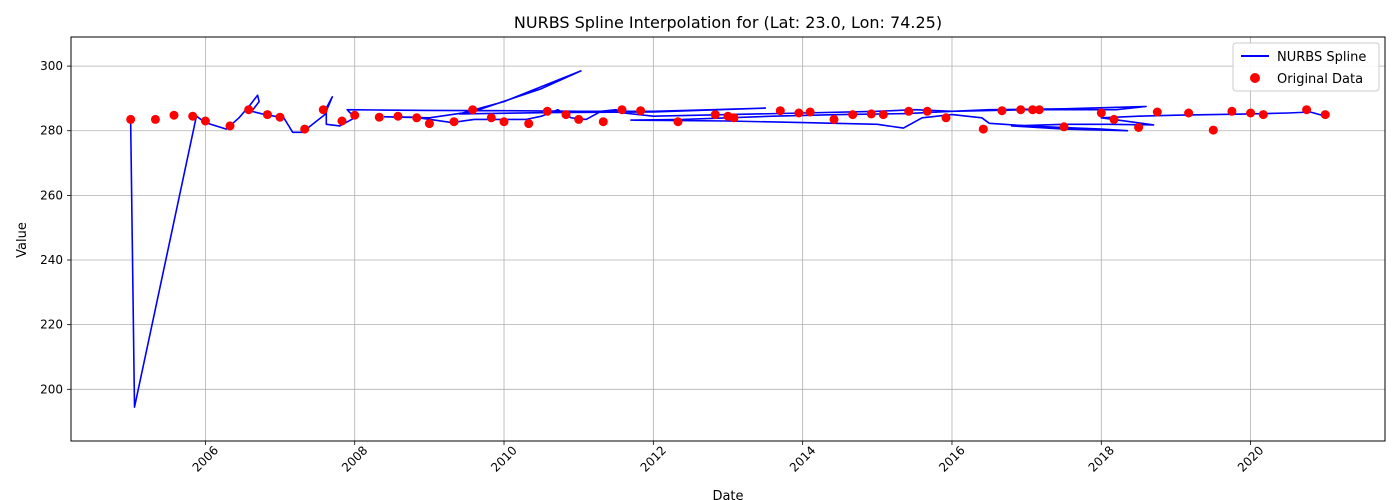 This screenshot has height=500, width=1400. I want to click on legend-box, so click(1306, 67).